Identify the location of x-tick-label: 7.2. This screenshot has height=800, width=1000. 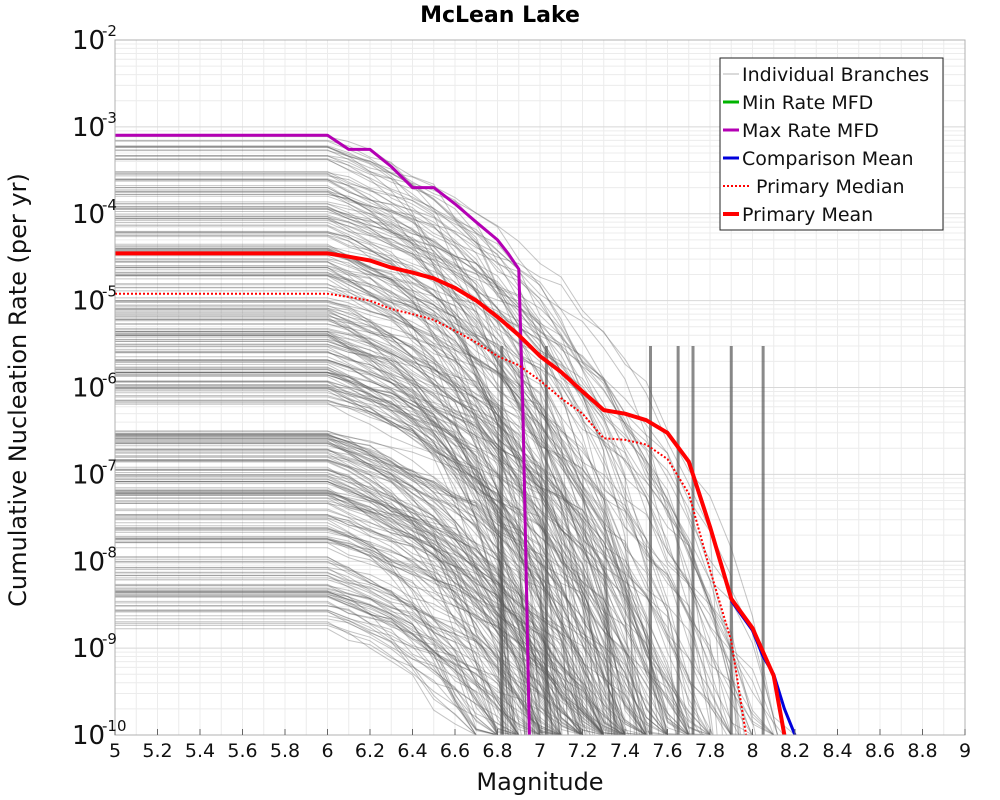
(582, 751).